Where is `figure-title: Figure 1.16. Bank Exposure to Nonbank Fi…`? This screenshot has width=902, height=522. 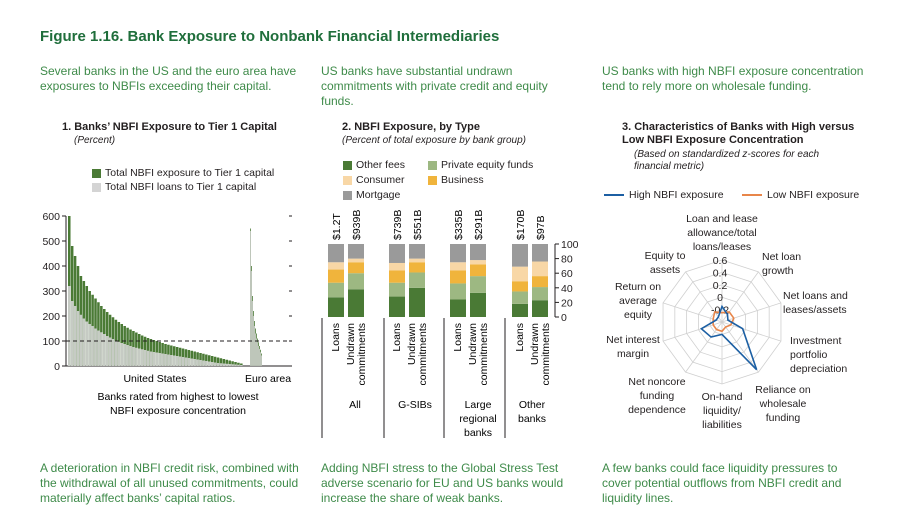
figure-title: Figure 1.16. Bank Exposure to Nonbank Fi… is located at coordinates (270, 36).